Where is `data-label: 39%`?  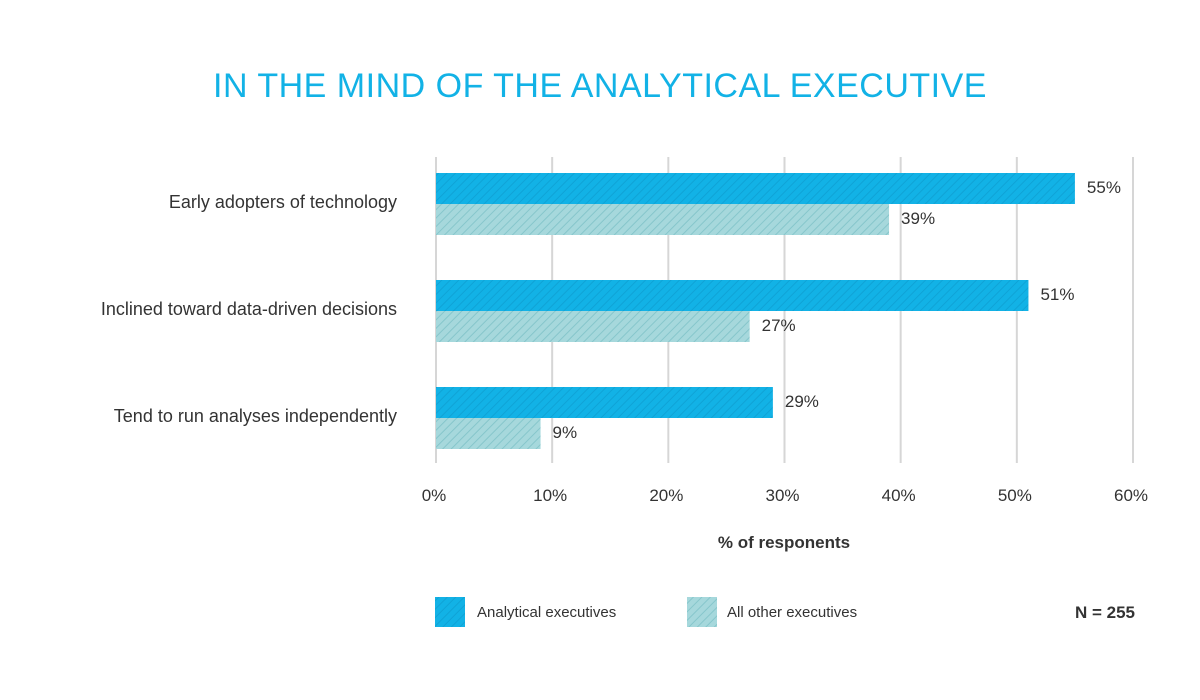 data-label: 39% is located at coordinates (918, 218).